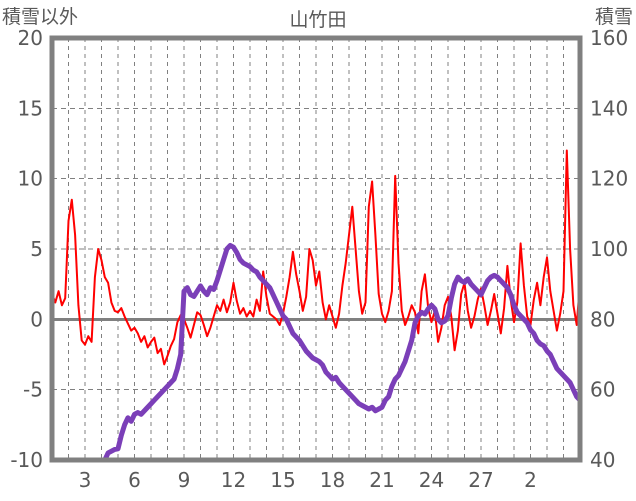 This screenshot has height=501, width=636. Describe the element at coordinates (318, 20) in the screenshot. I see `chart-title: 山竹田` at that location.